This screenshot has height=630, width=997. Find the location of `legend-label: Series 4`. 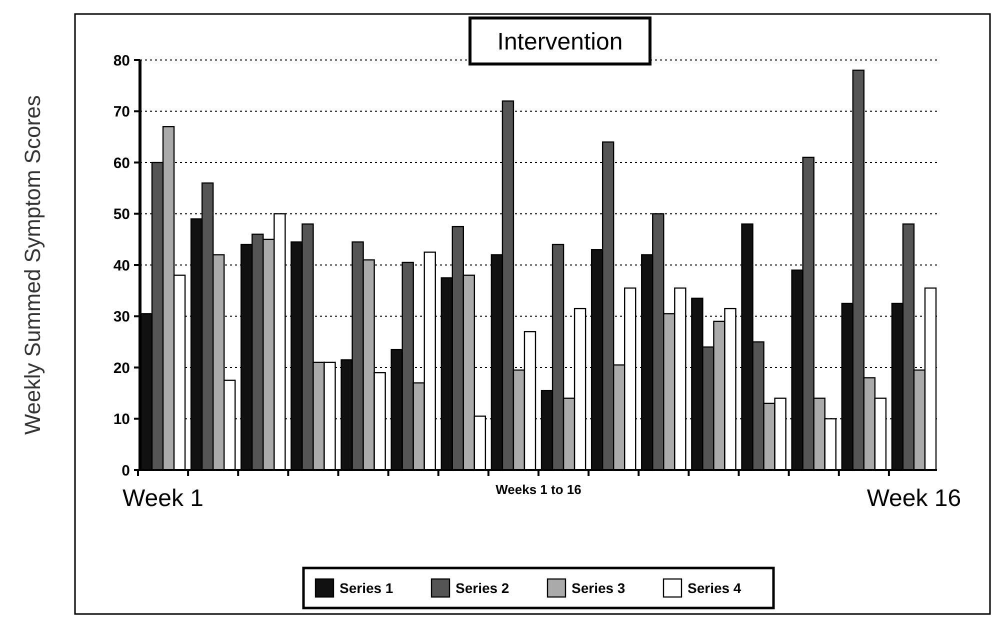

legend-label: Series 4 is located at coordinates (715, 588).